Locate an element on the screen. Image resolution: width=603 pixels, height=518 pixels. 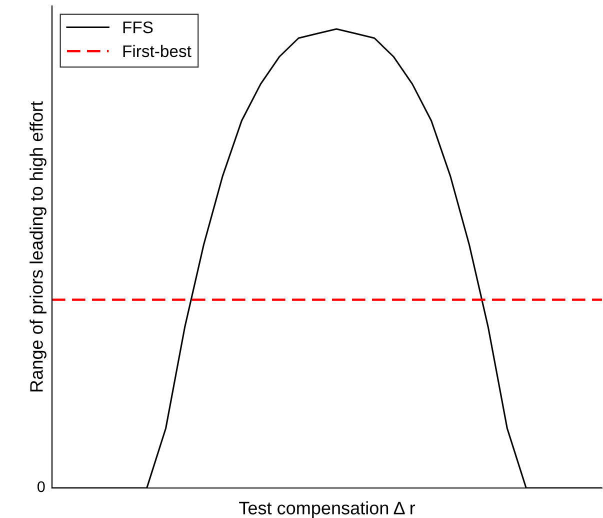
legend-label: First-best is located at coordinates (157, 51).